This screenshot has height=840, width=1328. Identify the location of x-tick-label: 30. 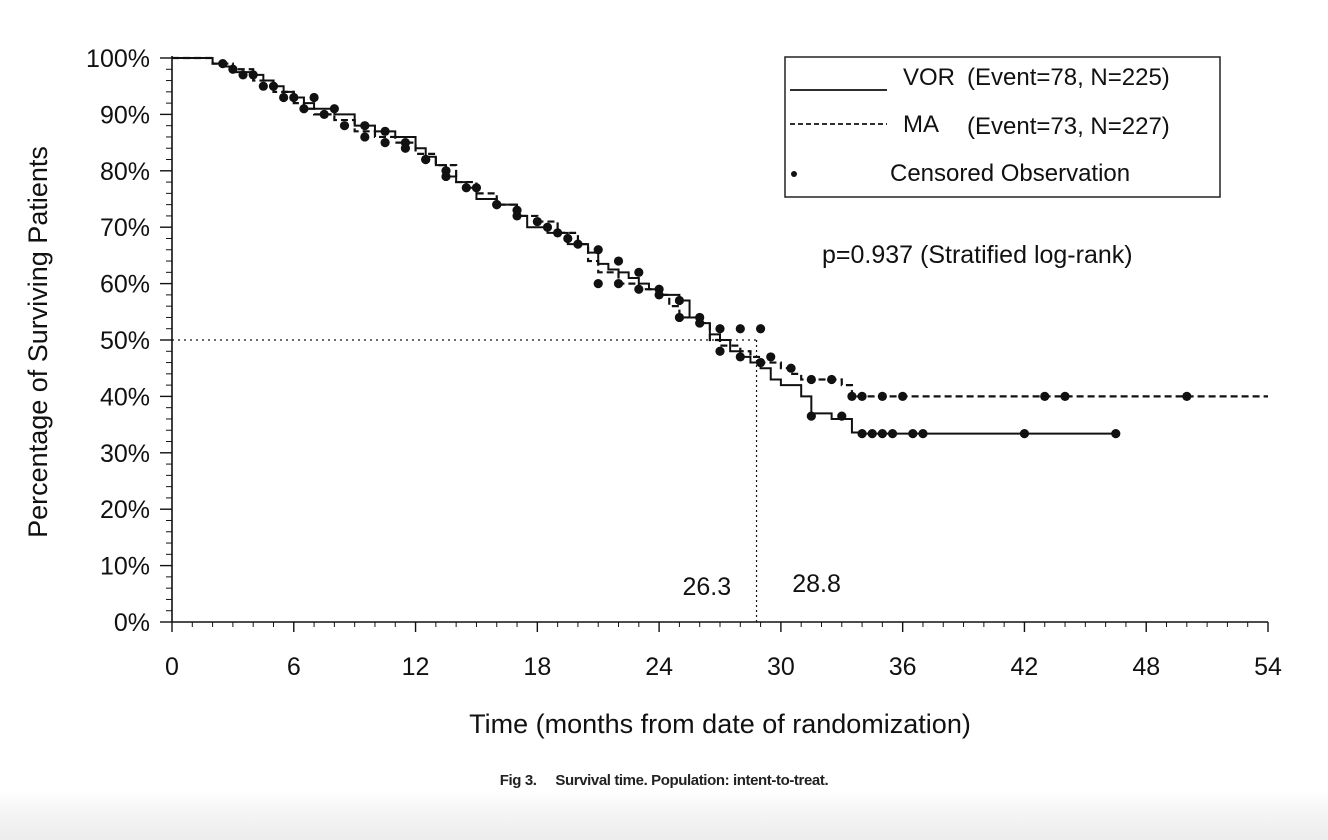
(781, 667).